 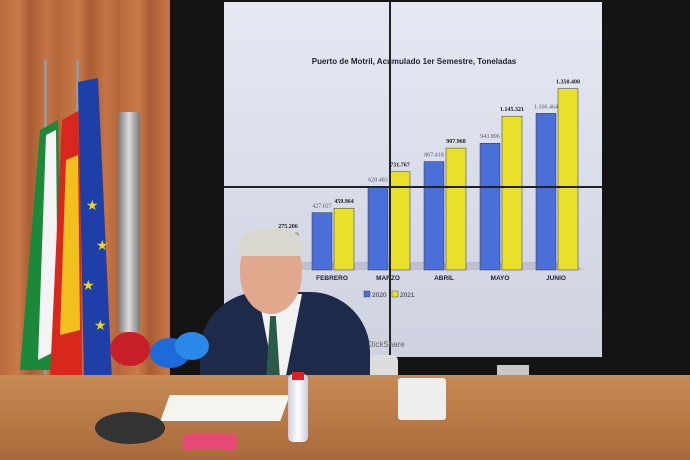 I want to click on eu-stars: ★ ★ ★ ★, so click(x=95, y=265).